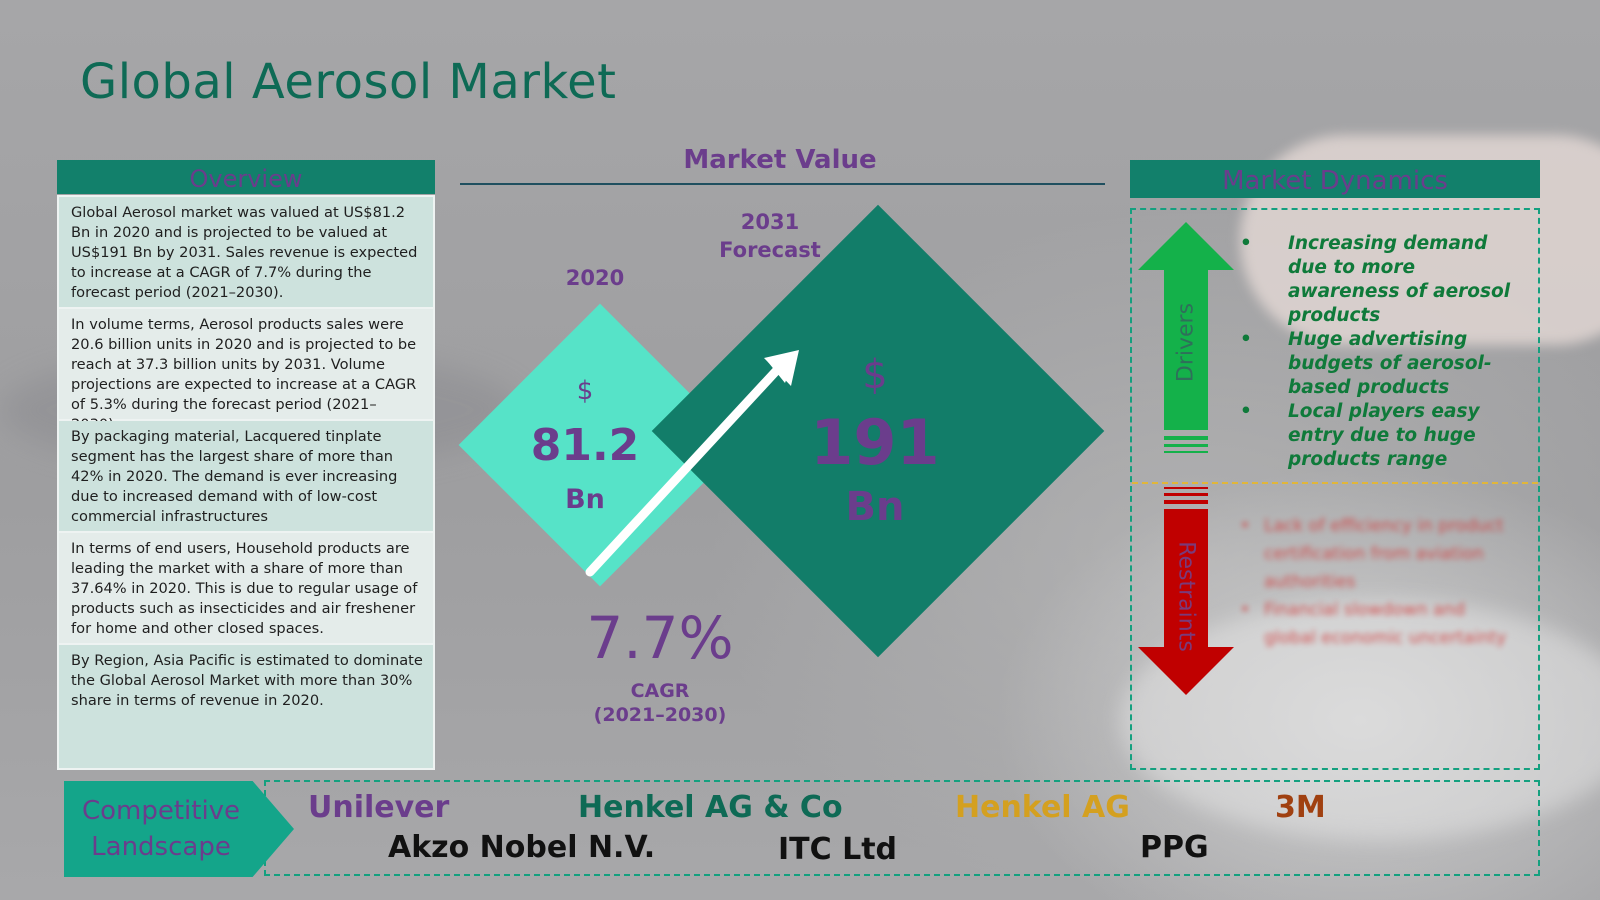 The image size is (1600, 900). I want to click on page-title: Global Aerosol Market, so click(348, 82).